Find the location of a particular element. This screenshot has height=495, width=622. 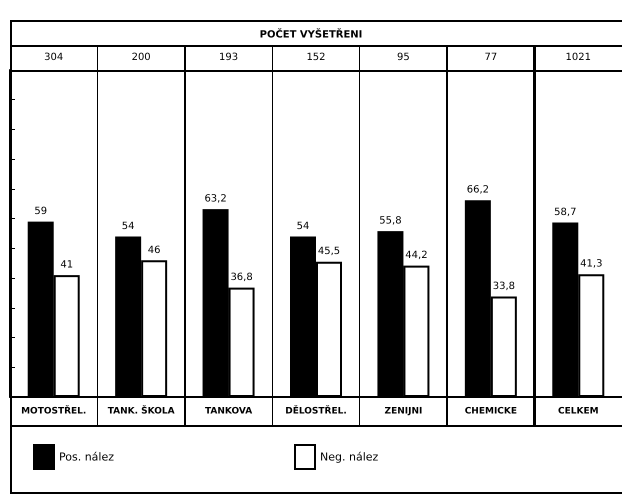

data-label: 66,2 is located at coordinates (477, 190).